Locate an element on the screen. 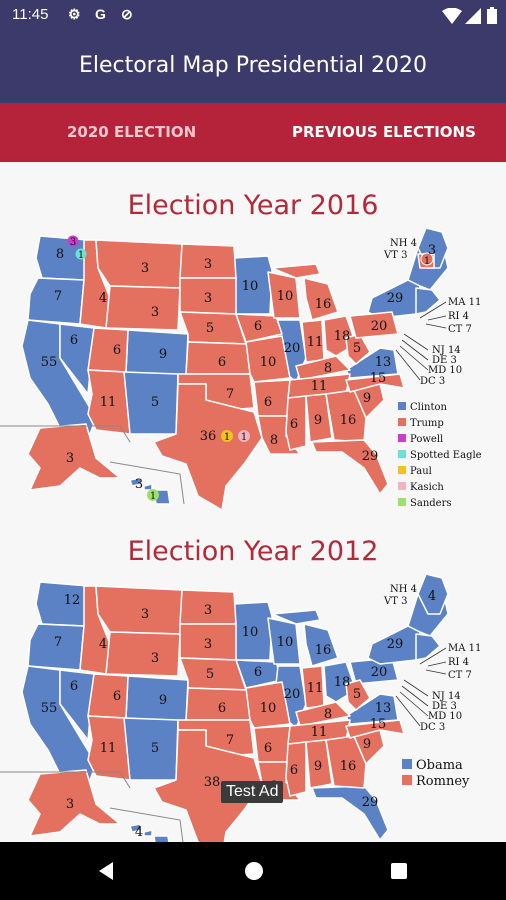 The width and height of the screenshot is (506, 900). label-ia: 6 is located at coordinates (258, 326).